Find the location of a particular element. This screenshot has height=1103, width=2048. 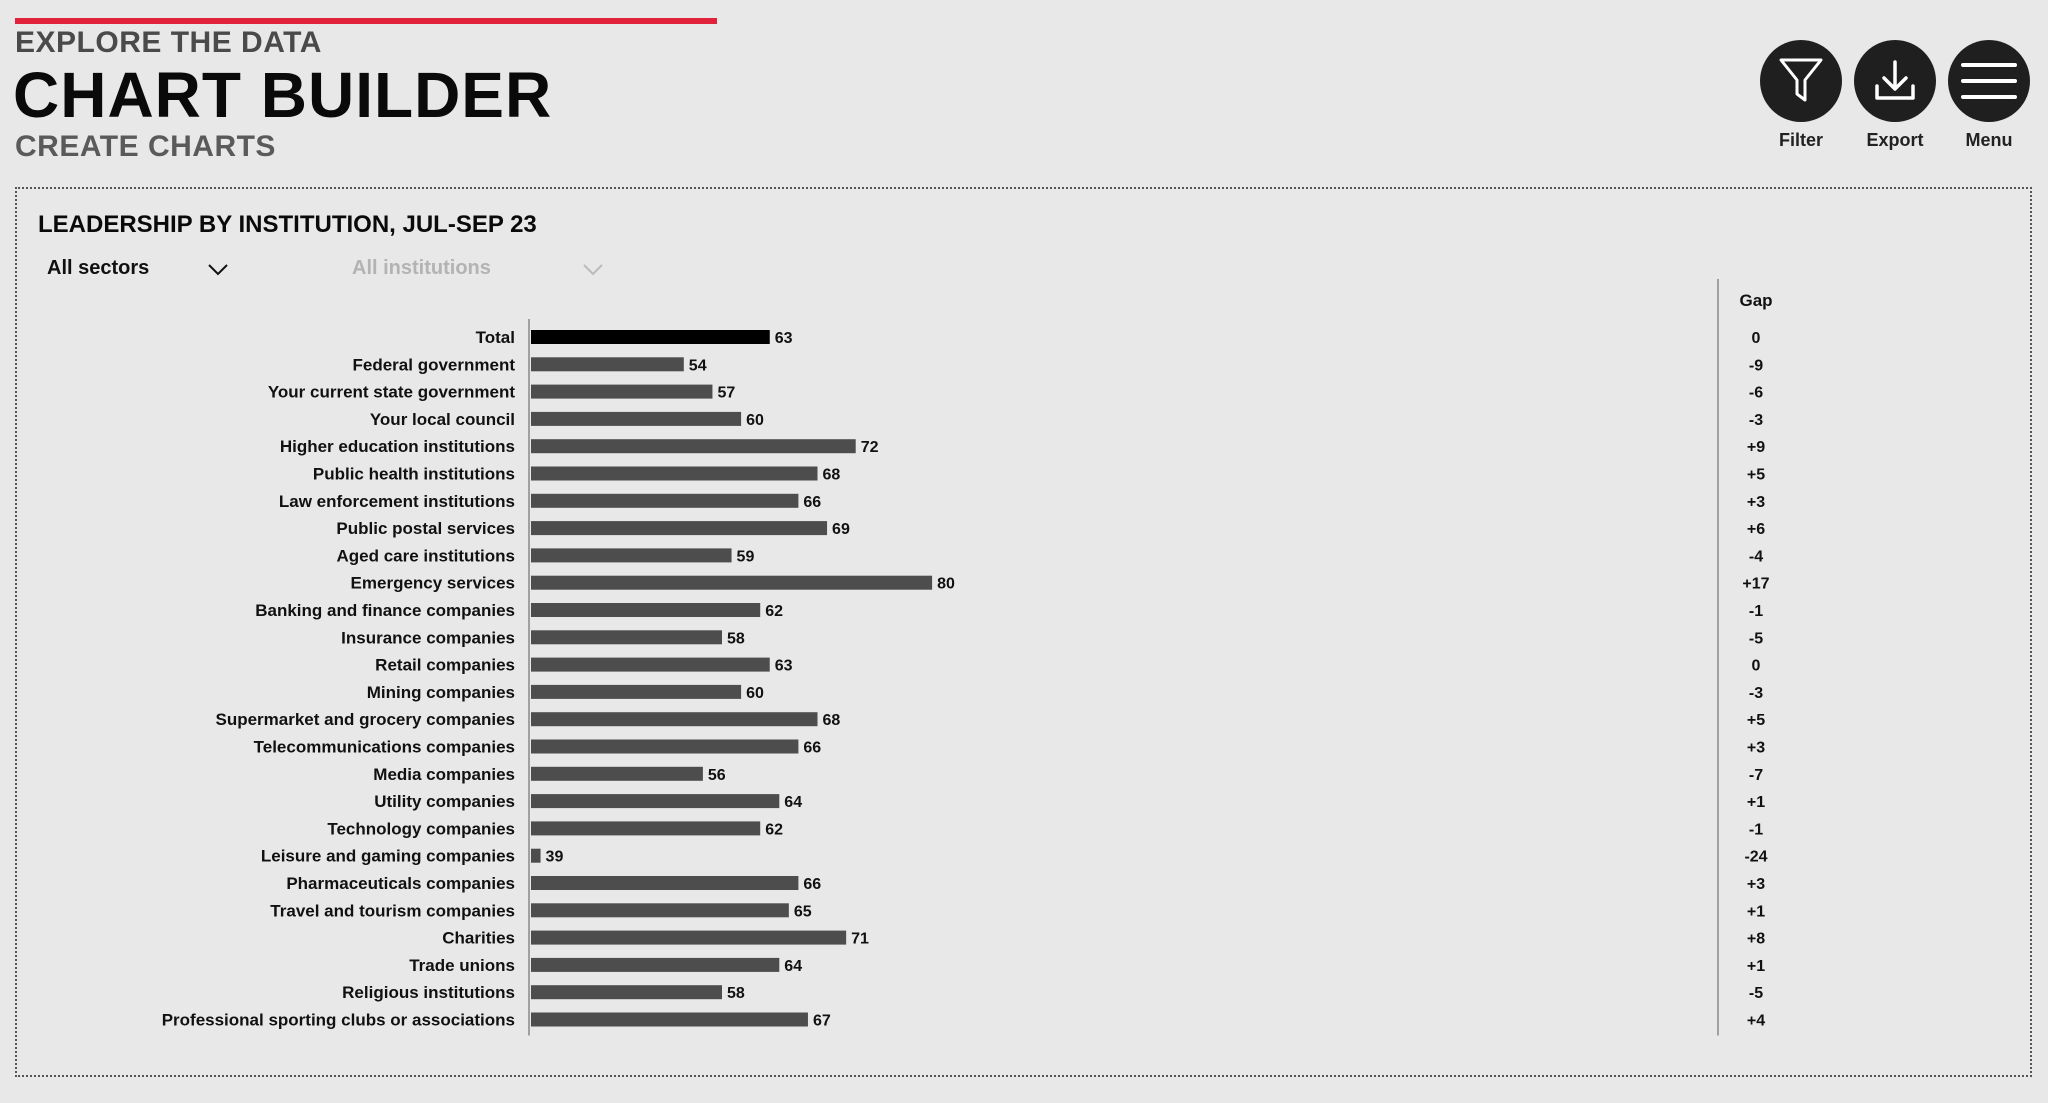

download-icon is located at coordinates (1895, 81).